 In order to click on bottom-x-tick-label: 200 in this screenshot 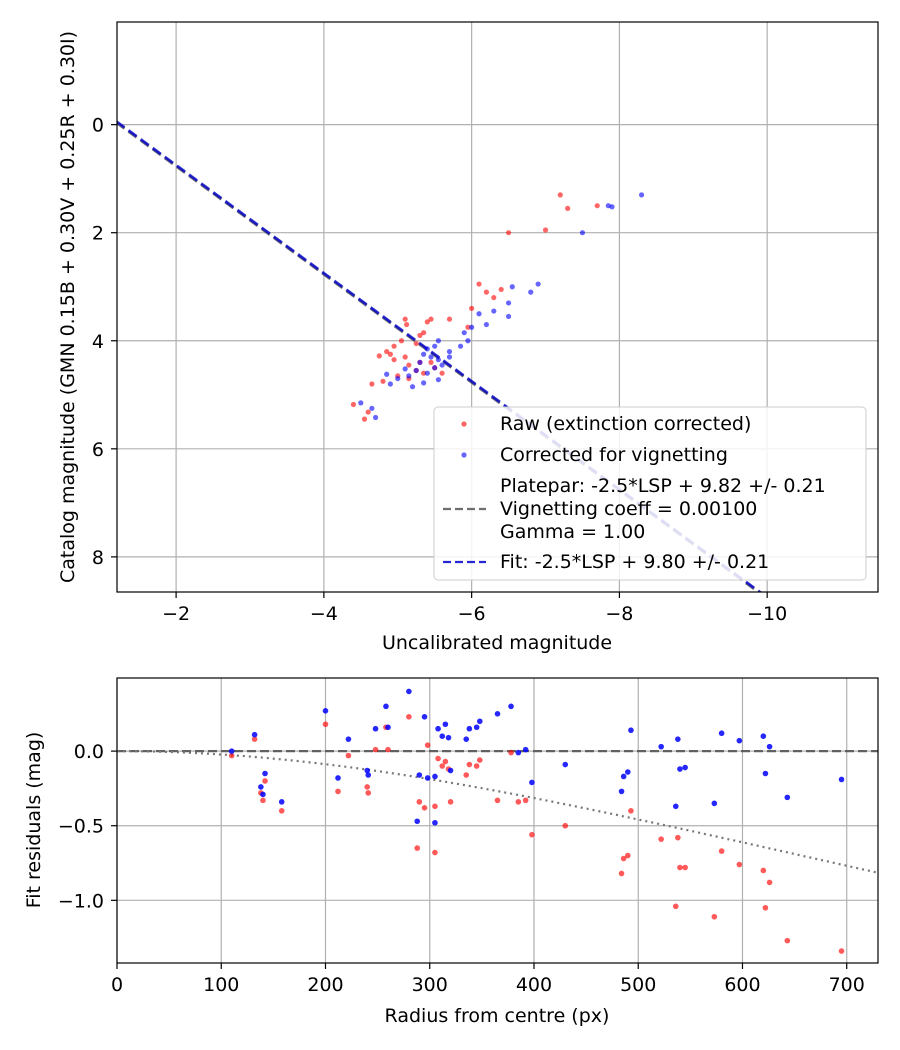, I will do `click(325, 985)`.